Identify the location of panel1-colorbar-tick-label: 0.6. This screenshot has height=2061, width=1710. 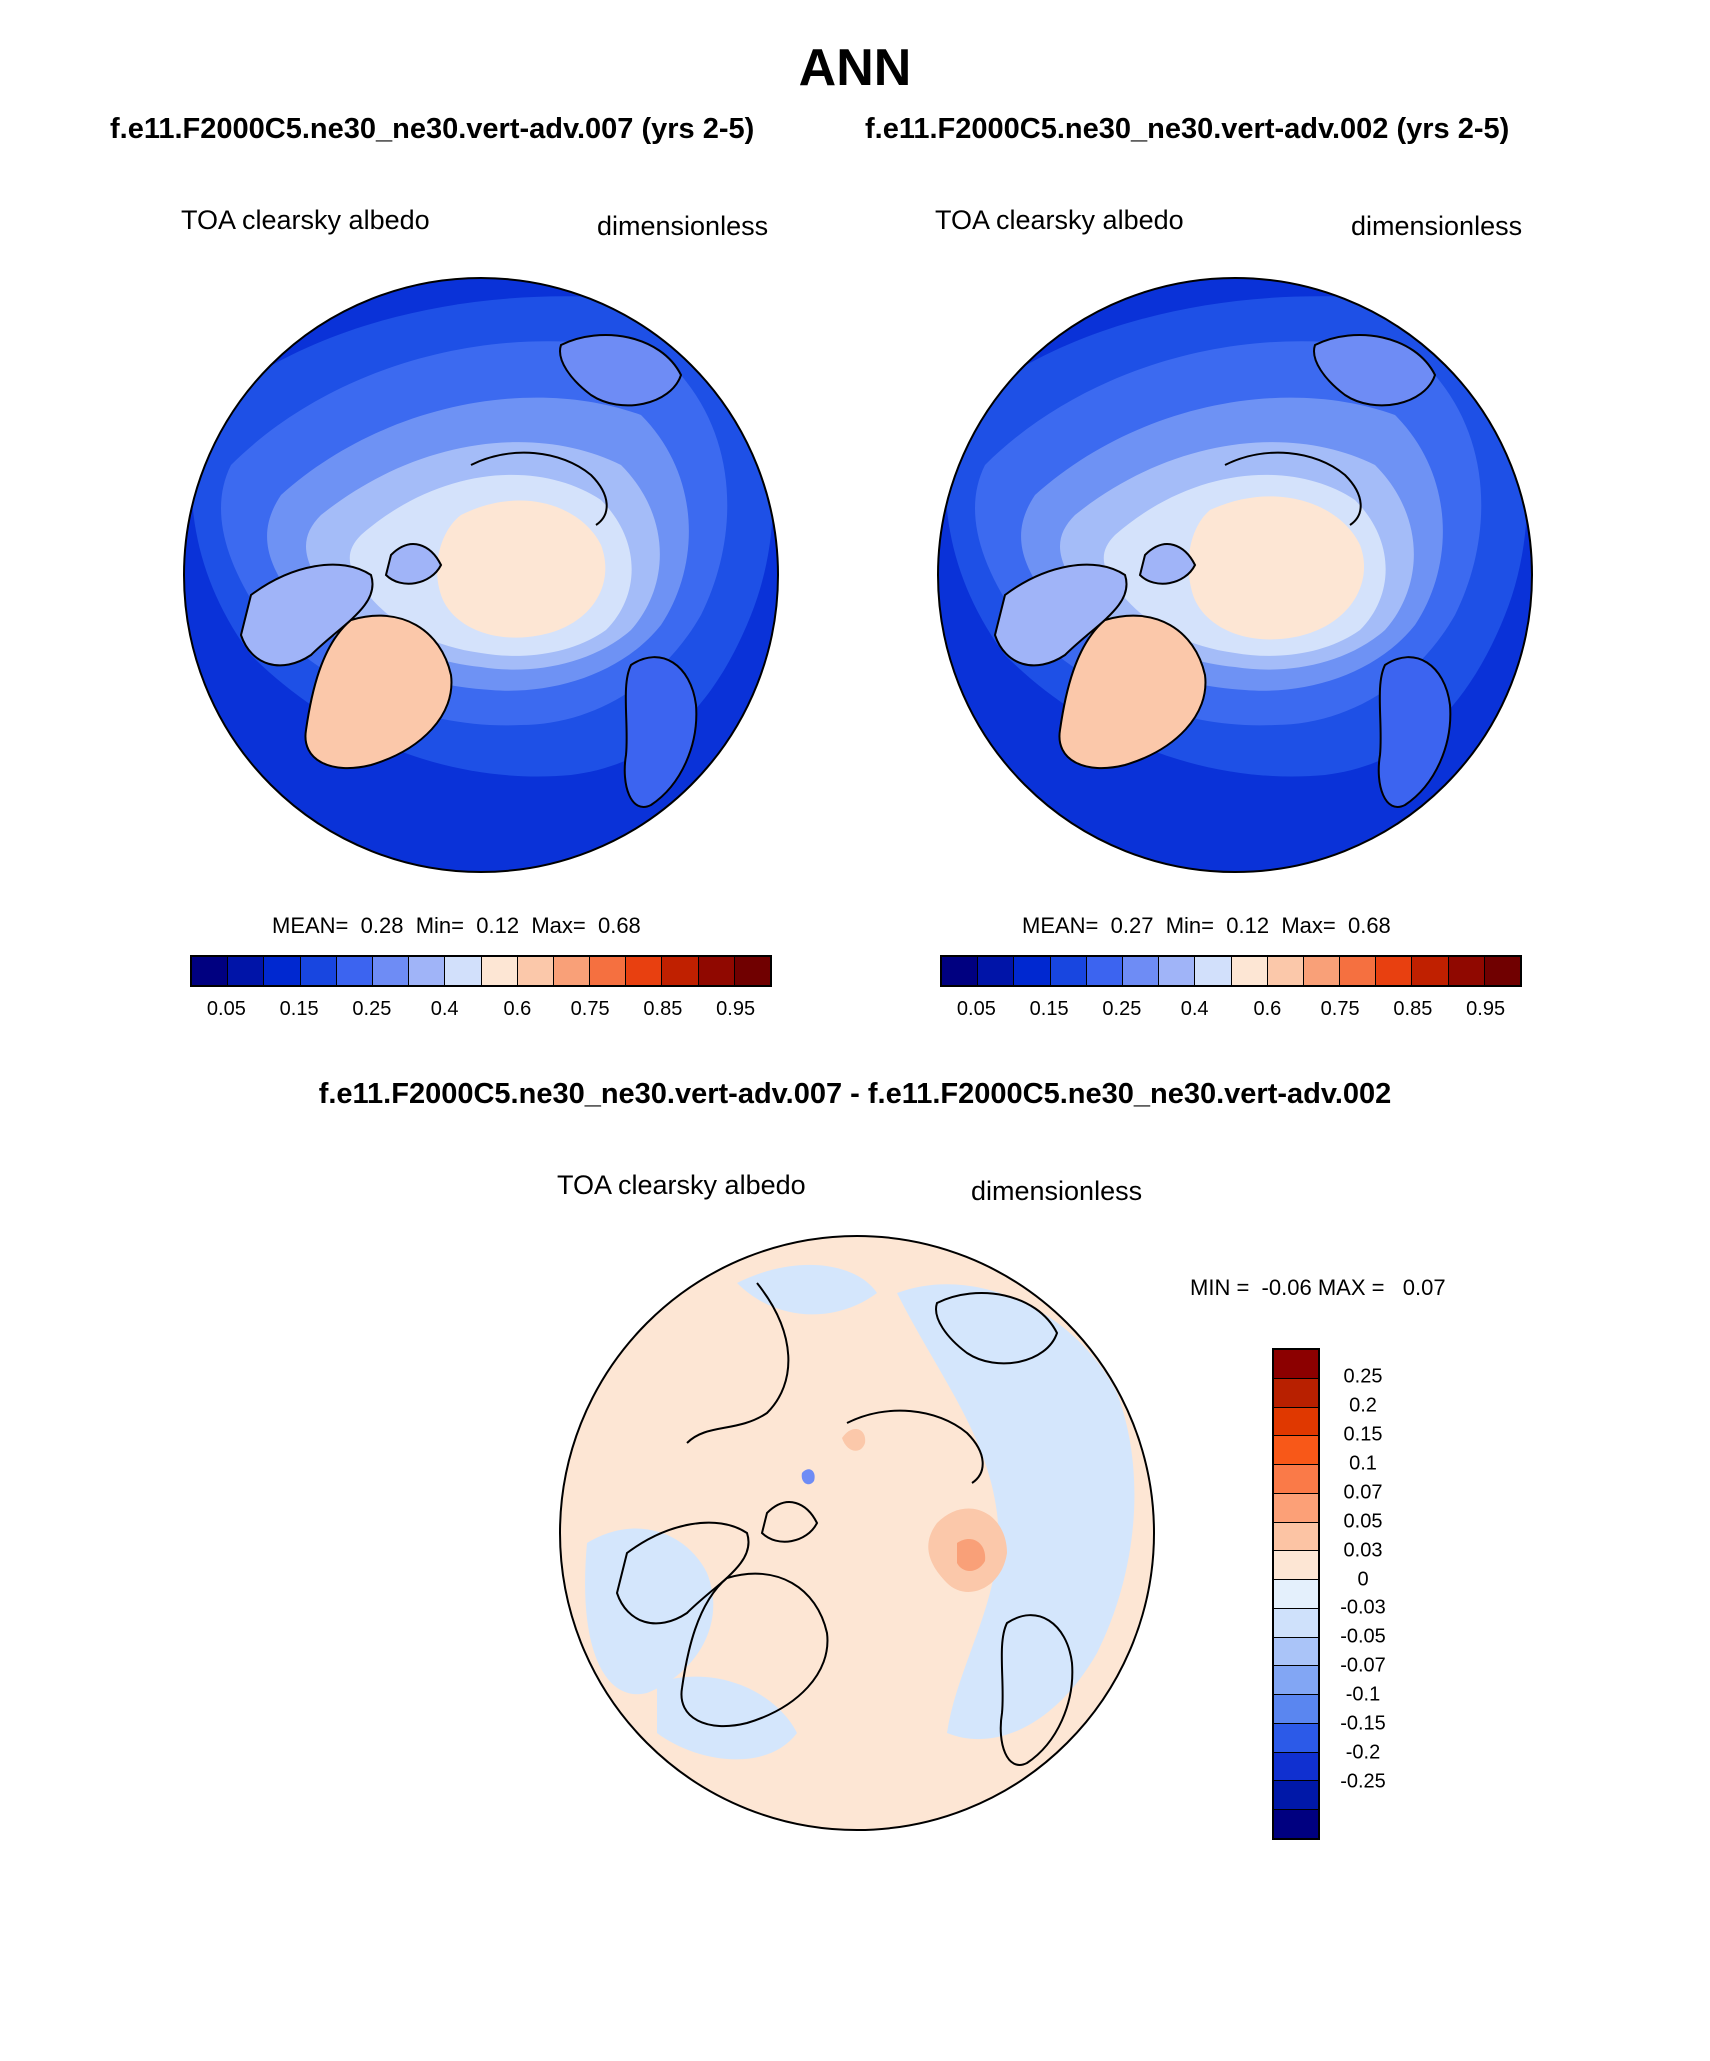
(517, 1009).